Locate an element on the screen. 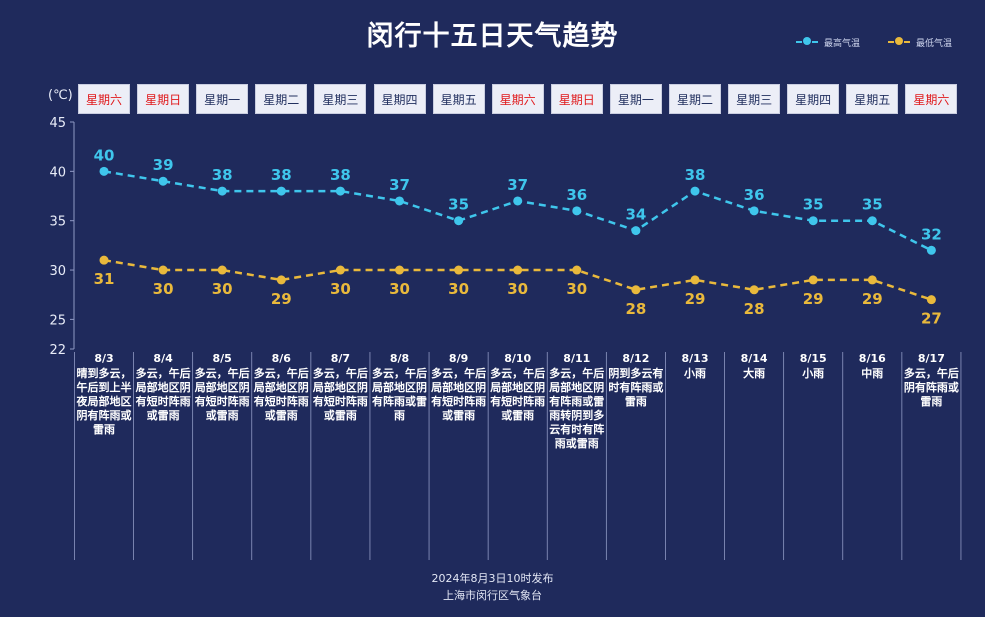 The image size is (985, 617). weather-description: 多云，午后局部地区阴有阵雨或雷雨转阴到多云有时有阵雨或雷雨 is located at coordinates (577, 408).